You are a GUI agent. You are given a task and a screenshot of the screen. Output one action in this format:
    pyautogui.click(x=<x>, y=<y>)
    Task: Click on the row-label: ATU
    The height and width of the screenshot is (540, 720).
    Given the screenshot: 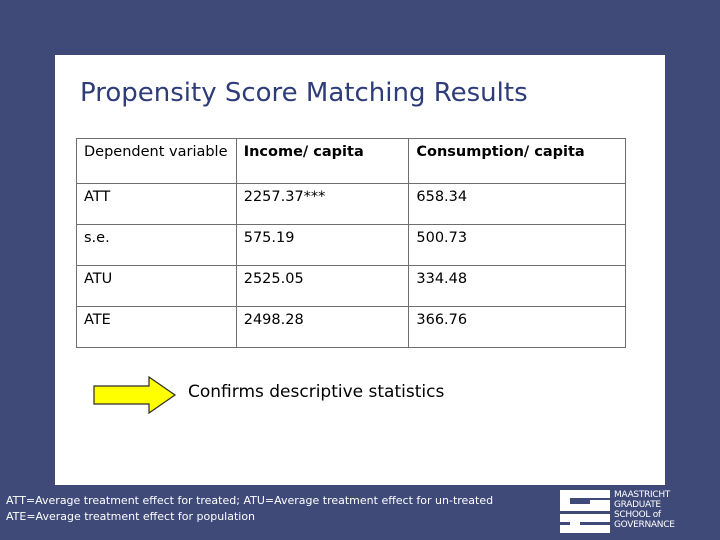 What is the action you would take?
    pyautogui.click(x=156, y=286)
    